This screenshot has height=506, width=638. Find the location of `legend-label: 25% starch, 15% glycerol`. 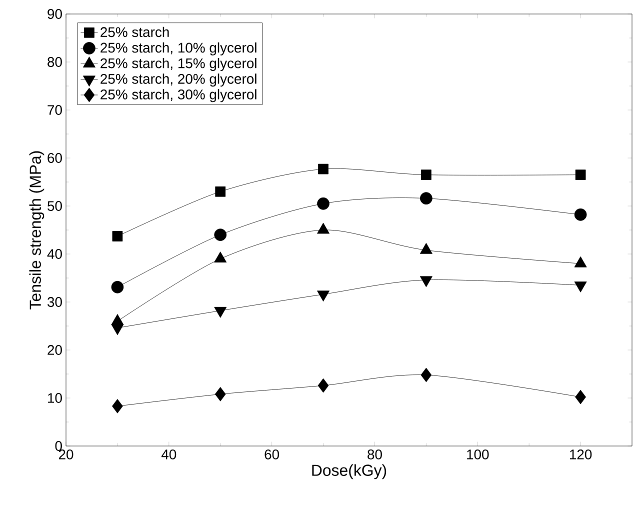

legend-label: 25% starch, 15% glycerol is located at coordinates (178, 64).